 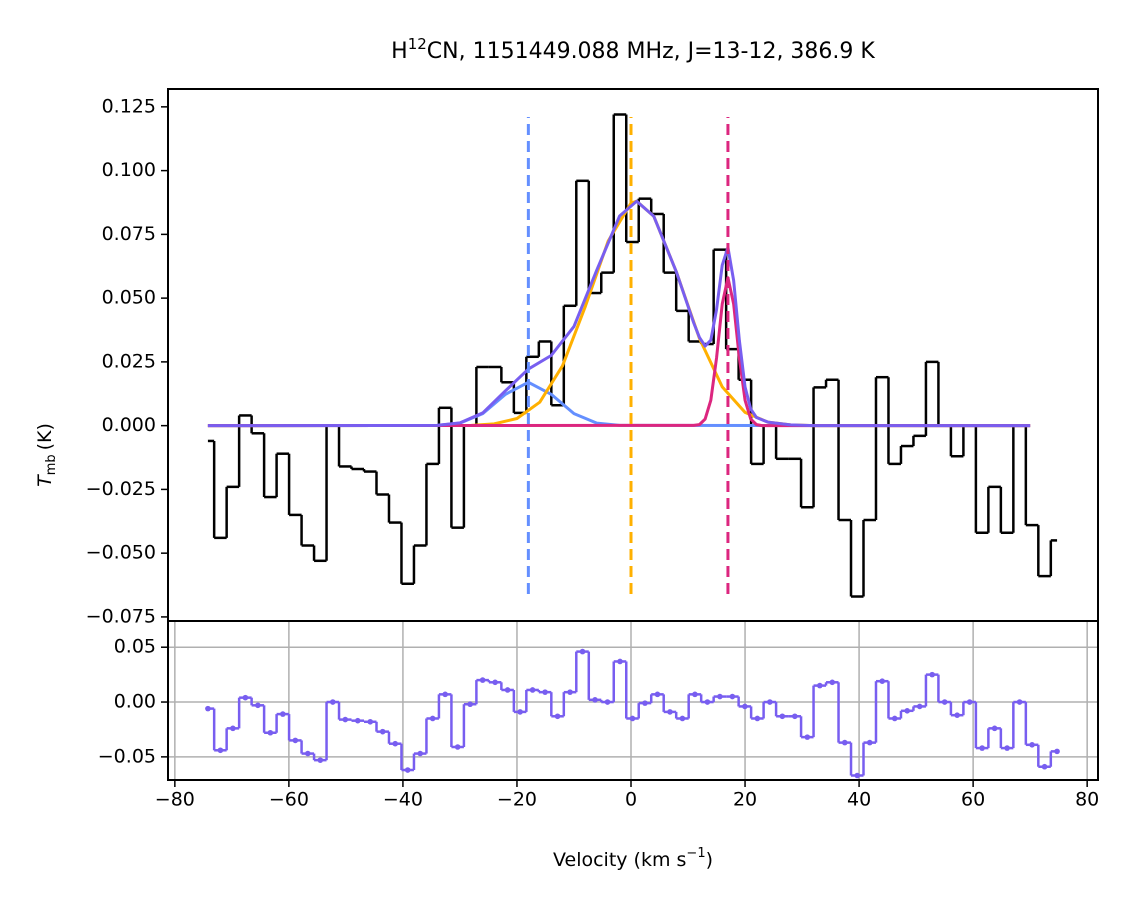 I want to click on ylabel-unit: (K), so click(x=45, y=436).